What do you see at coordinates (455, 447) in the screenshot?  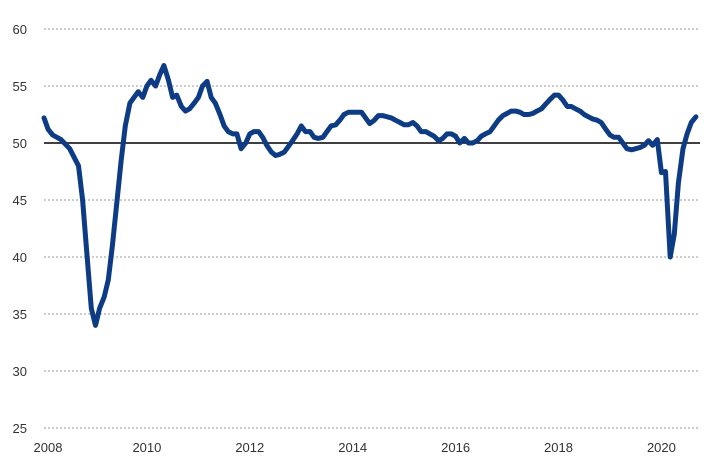 I see `x-tick-label: 2016` at bounding box center [455, 447].